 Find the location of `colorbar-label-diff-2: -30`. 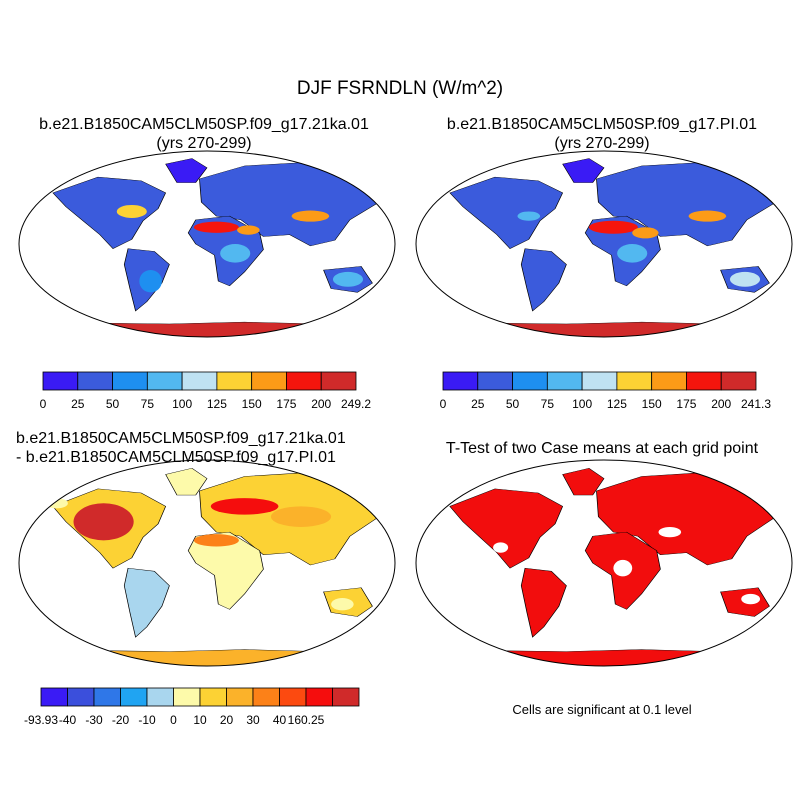

colorbar-label-diff-2: -30 is located at coordinates (94, 720).